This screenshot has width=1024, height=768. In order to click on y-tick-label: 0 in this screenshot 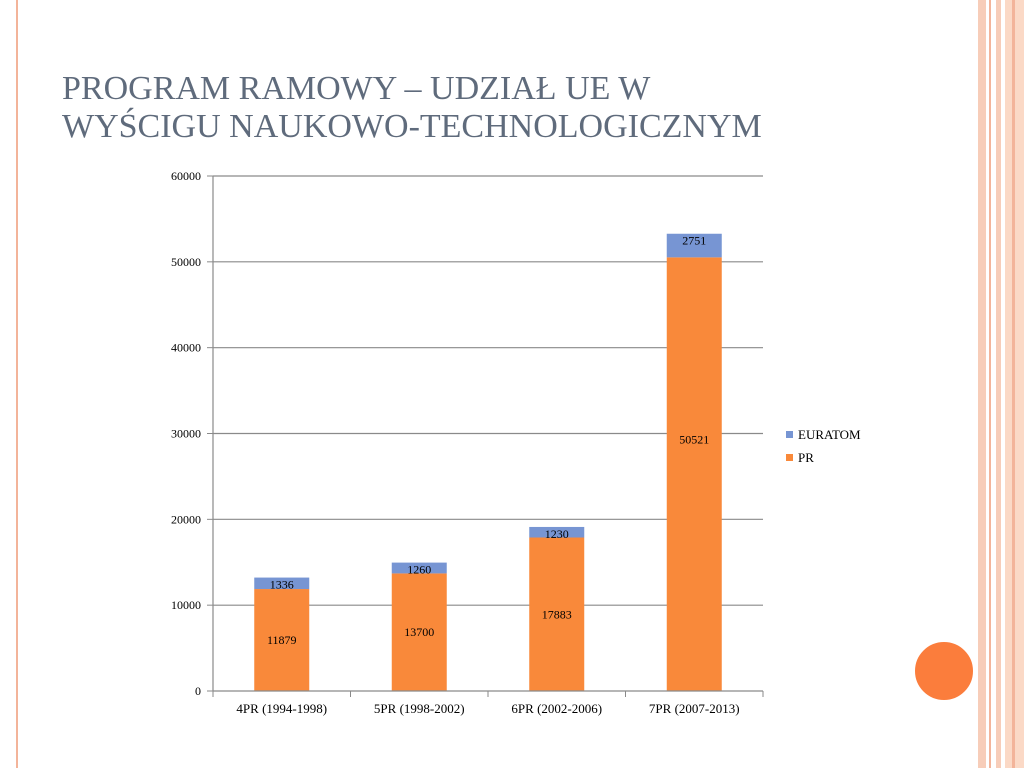, I will do `click(198, 691)`.